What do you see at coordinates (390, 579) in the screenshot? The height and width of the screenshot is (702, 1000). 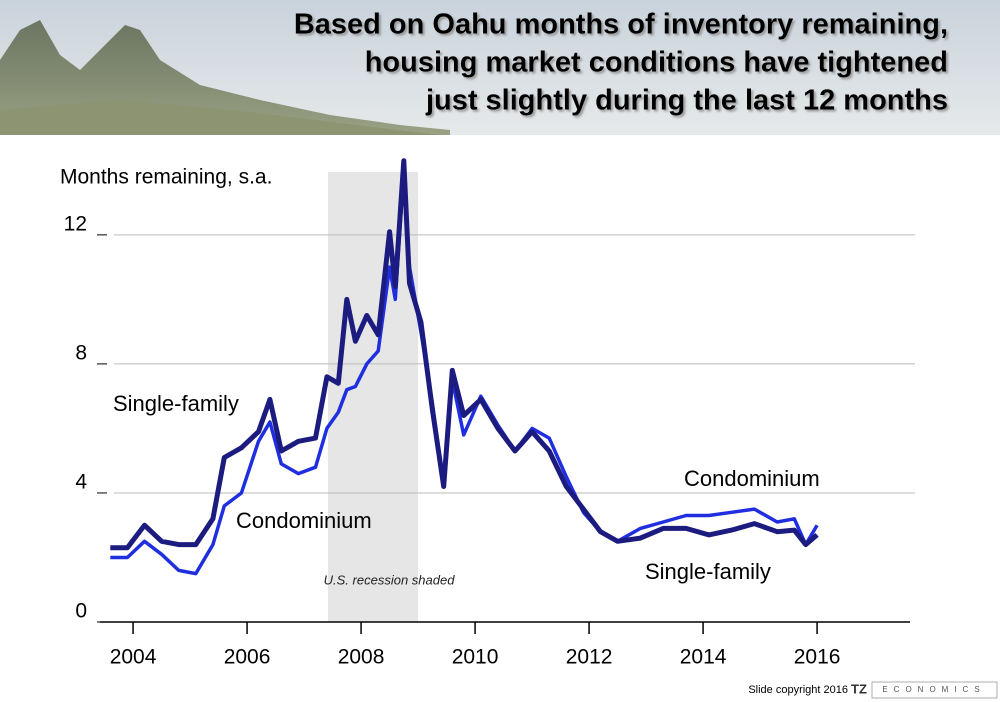 I see `shade-label: U.S. recession shaded` at bounding box center [390, 579].